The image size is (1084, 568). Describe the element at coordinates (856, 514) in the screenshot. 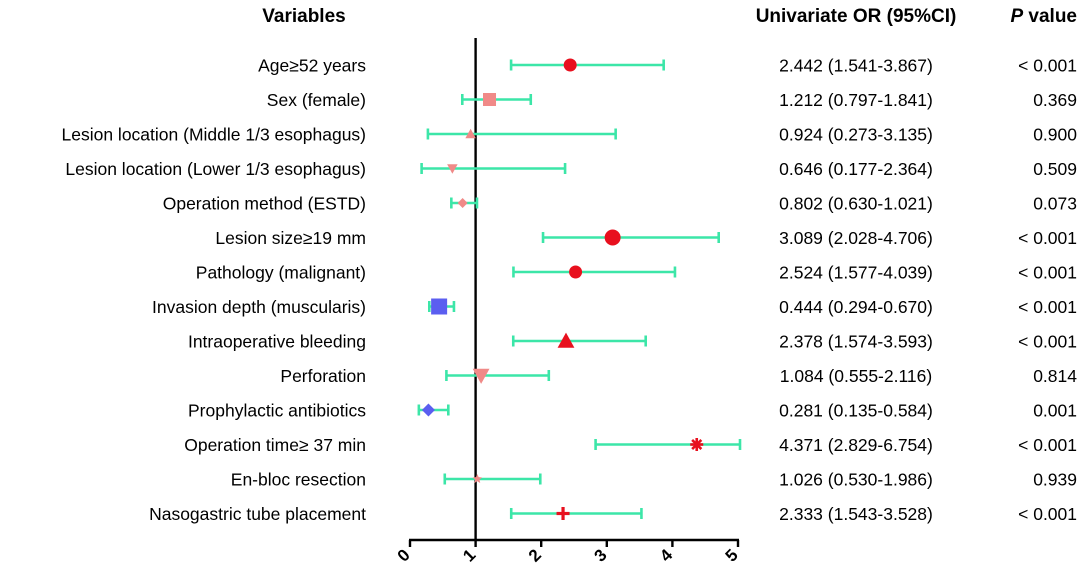

I see `or-value: 2.333 (1.543-3.528)` at that location.